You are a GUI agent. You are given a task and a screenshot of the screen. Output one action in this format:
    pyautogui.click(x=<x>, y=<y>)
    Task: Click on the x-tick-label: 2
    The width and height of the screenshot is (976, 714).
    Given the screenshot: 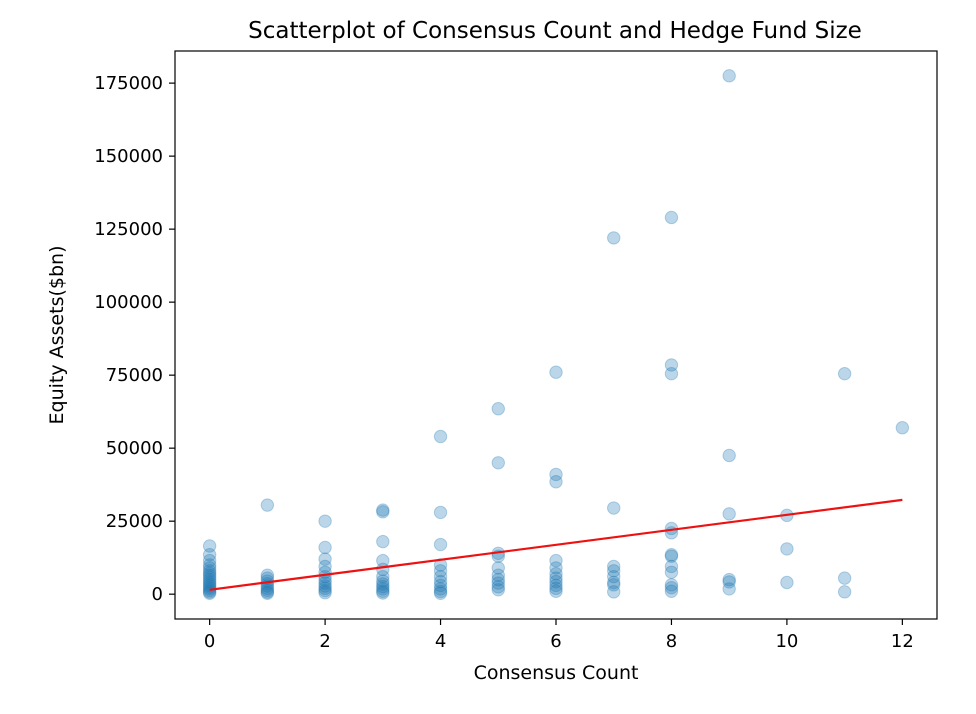 What is the action you would take?
    pyautogui.click(x=324, y=641)
    